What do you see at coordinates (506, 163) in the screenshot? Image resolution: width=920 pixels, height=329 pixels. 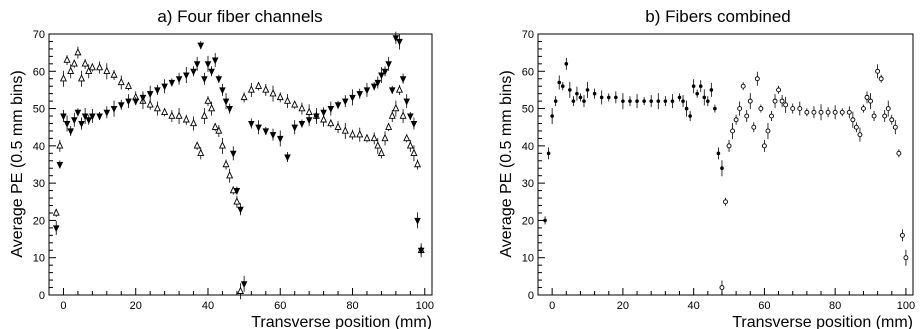 I see `panel-b-ylabel: Average PE (0.5 mm bins)` at bounding box center [506, 163].